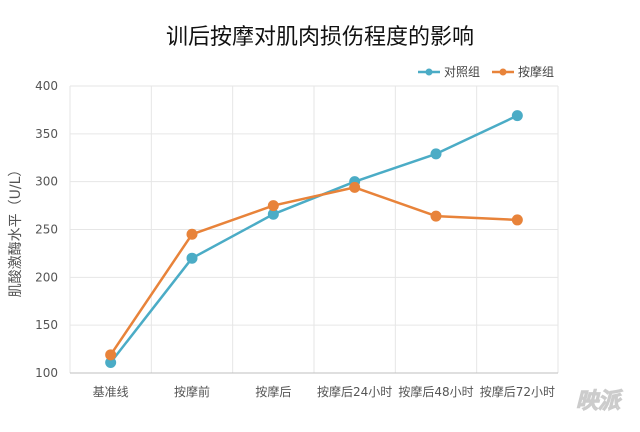 The width and height of the screenshot is (640, 432). Describe the element at coordinates (46, 230) in the screenshot. I see `y-tick-label: 250` at that location.